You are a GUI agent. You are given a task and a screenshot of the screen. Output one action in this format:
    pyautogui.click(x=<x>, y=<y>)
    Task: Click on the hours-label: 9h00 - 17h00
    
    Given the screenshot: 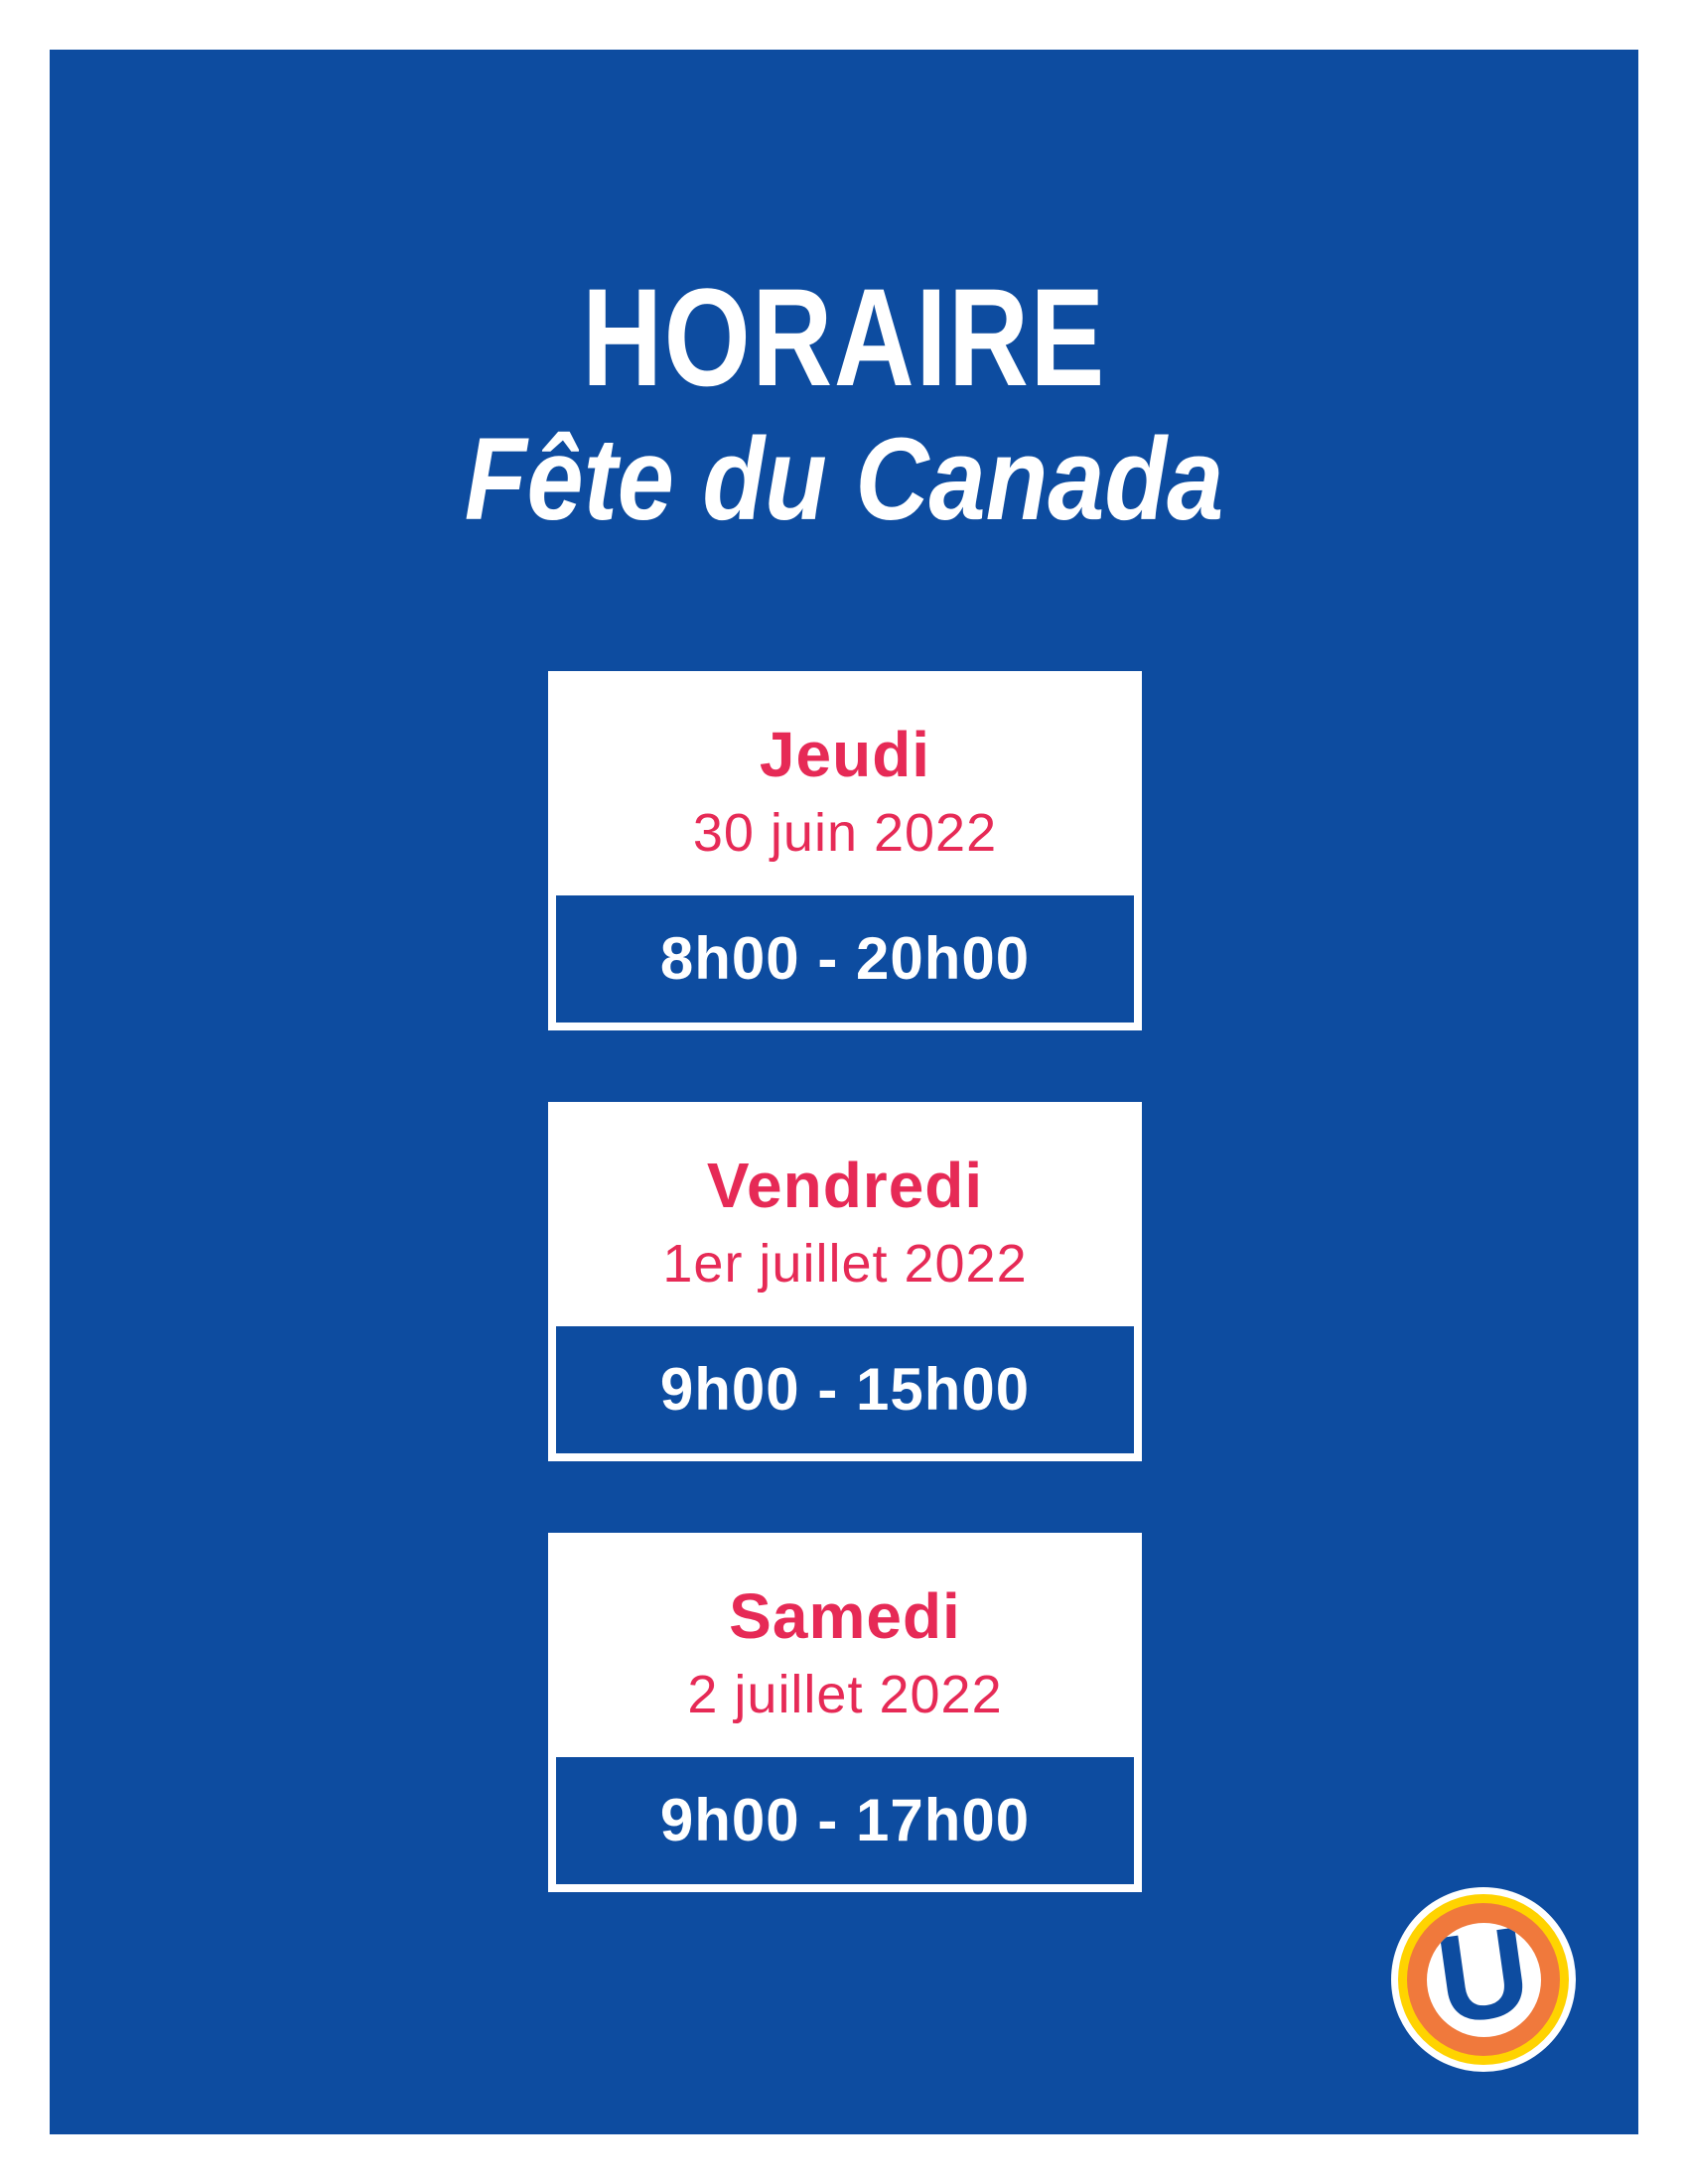 What is the action you would take?
    pyautogui.click(x=845, y=1820)
    